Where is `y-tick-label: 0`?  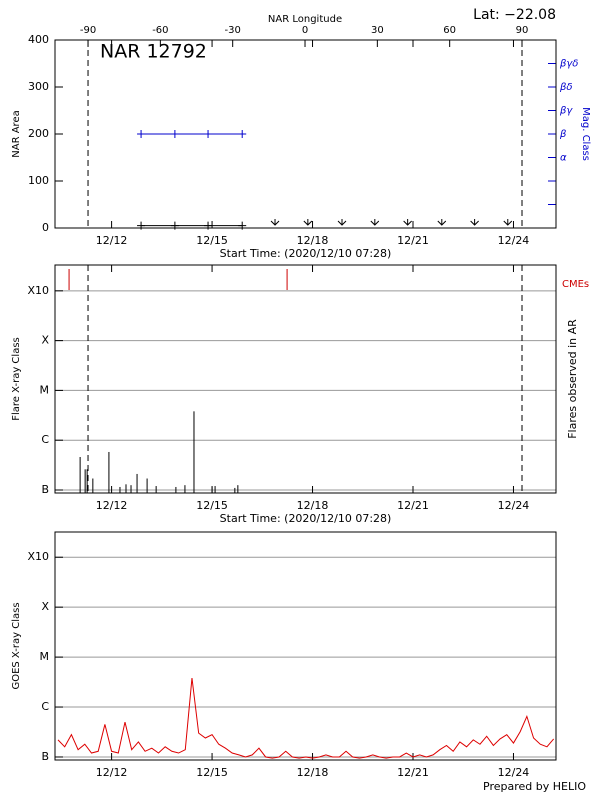 y-tick-label: 0 is located at coordinates (45, 227).